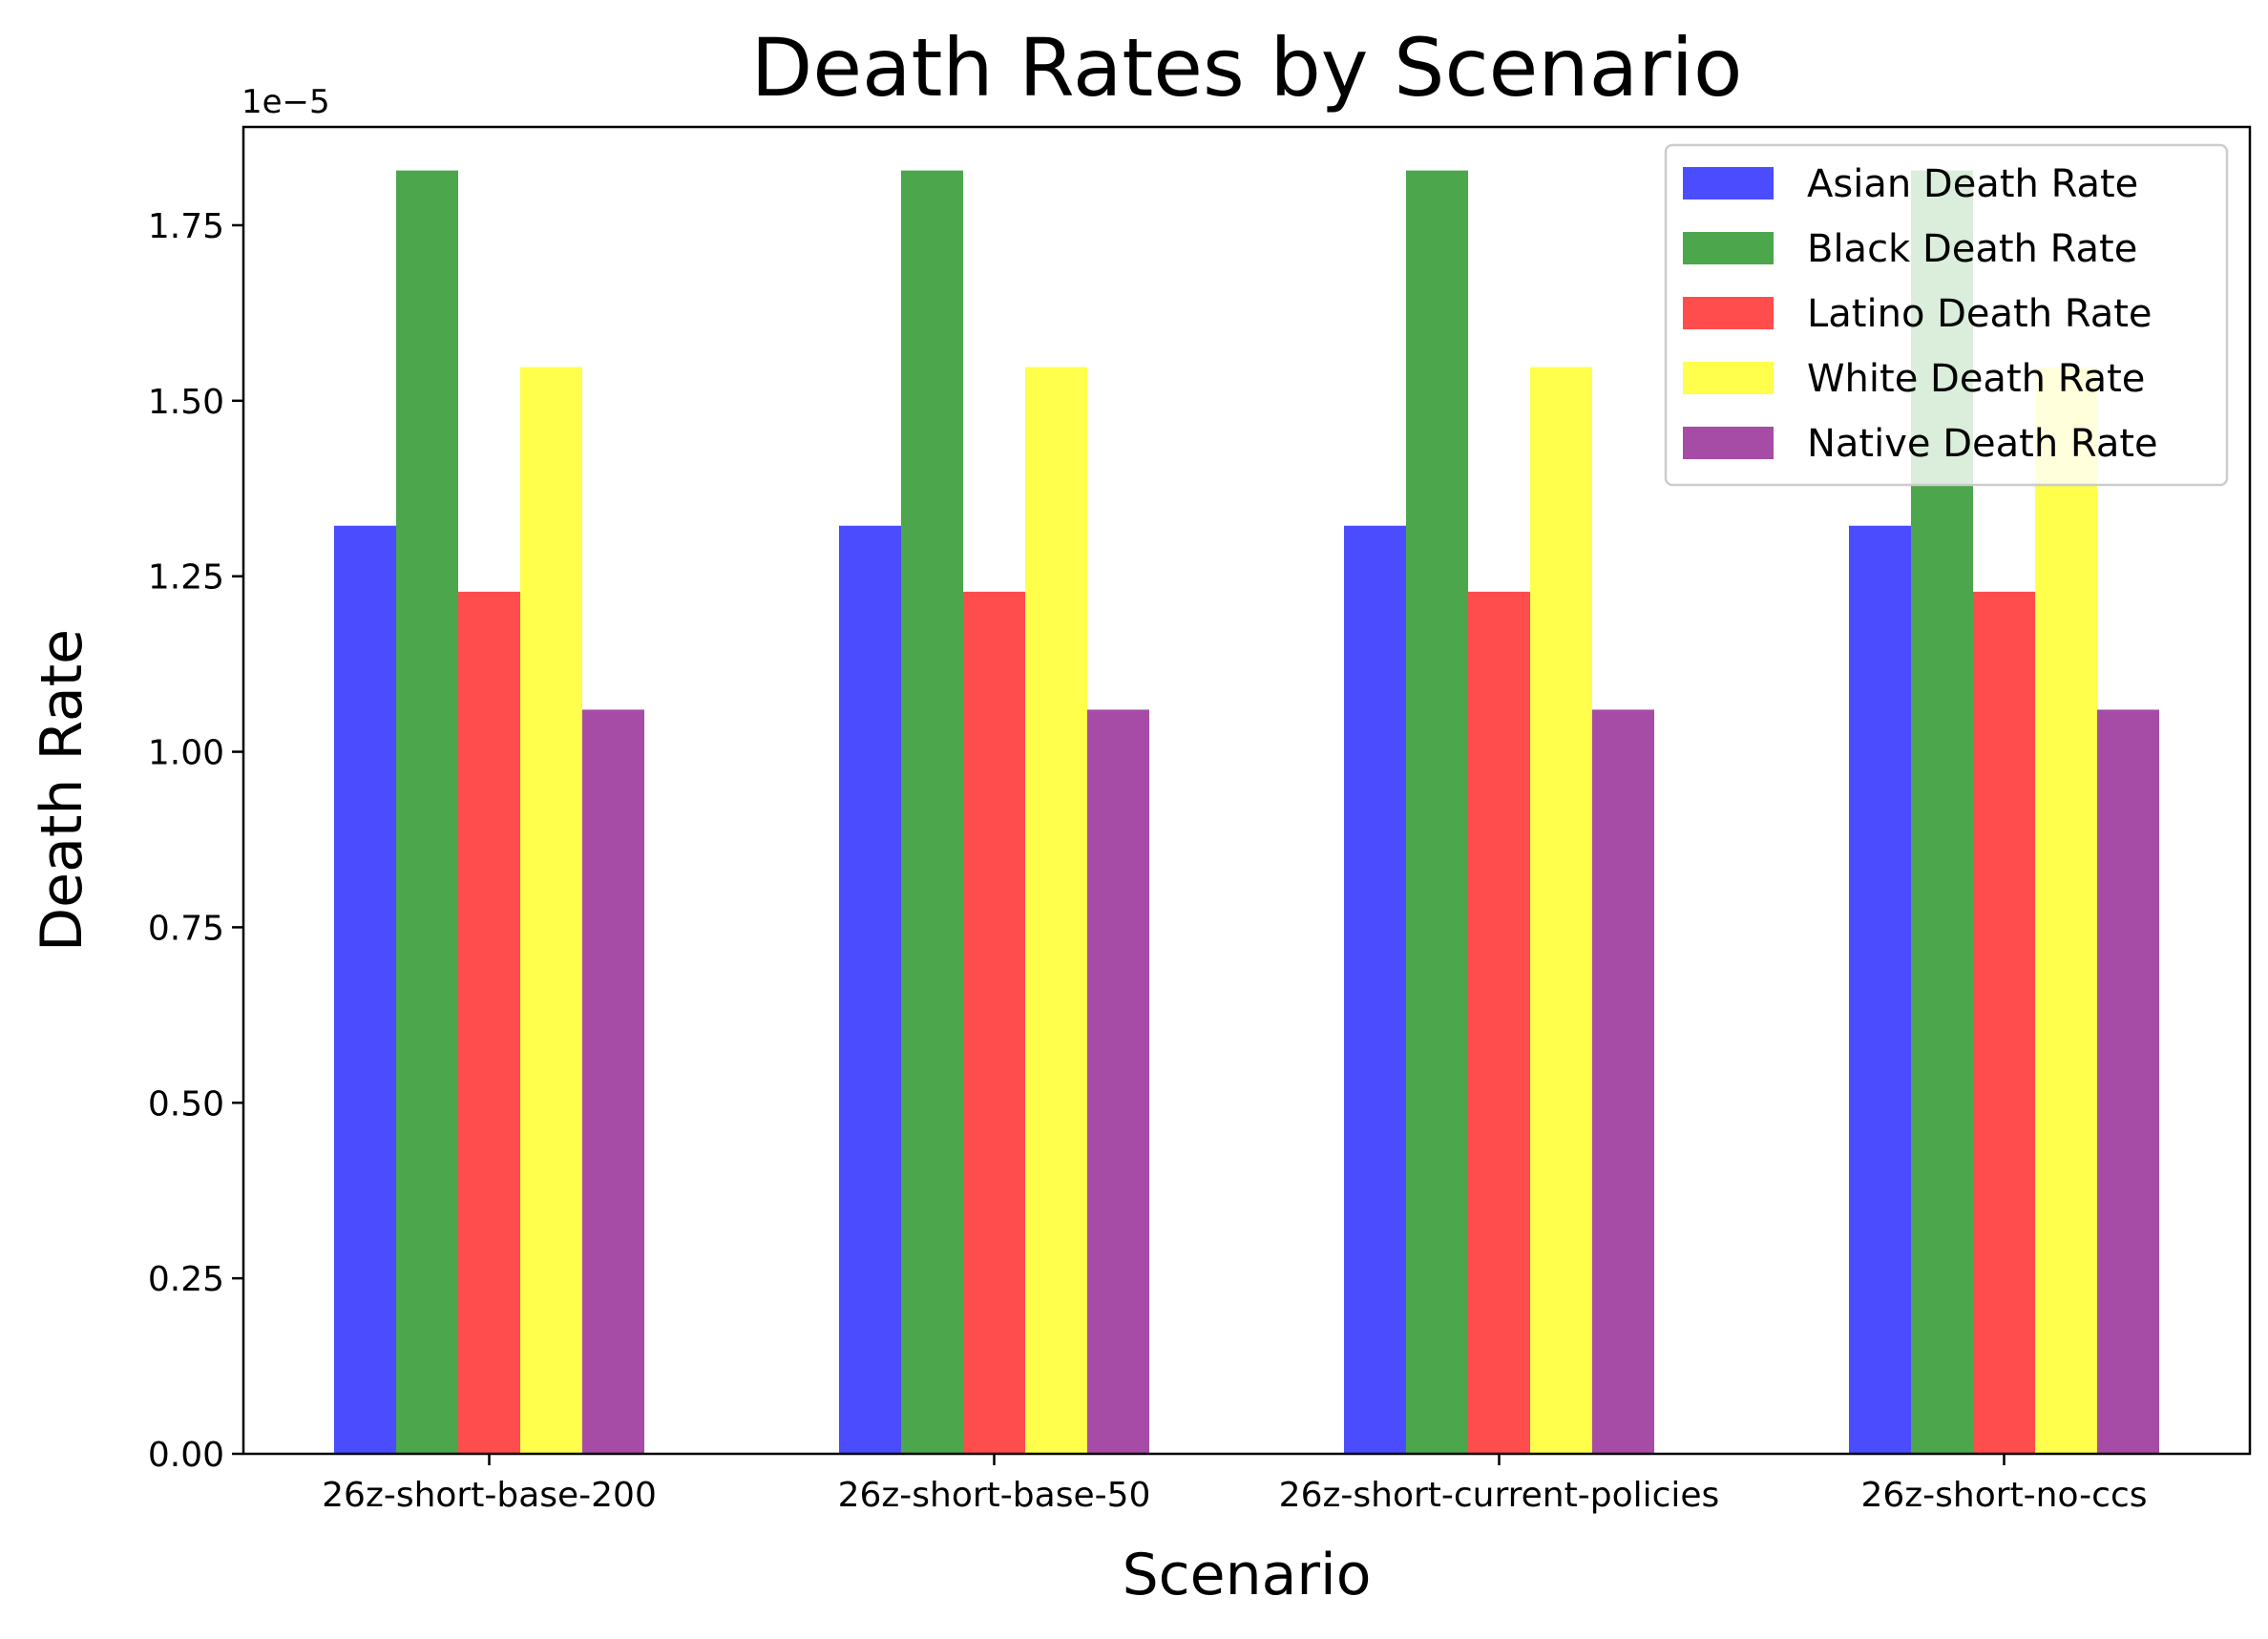 Image resolution: width=2268 pixels, height=1639 pixels. Describe the element at coordinates (186, 402) in the screenshot. I see `y-tick-label: 1.50` at that location.